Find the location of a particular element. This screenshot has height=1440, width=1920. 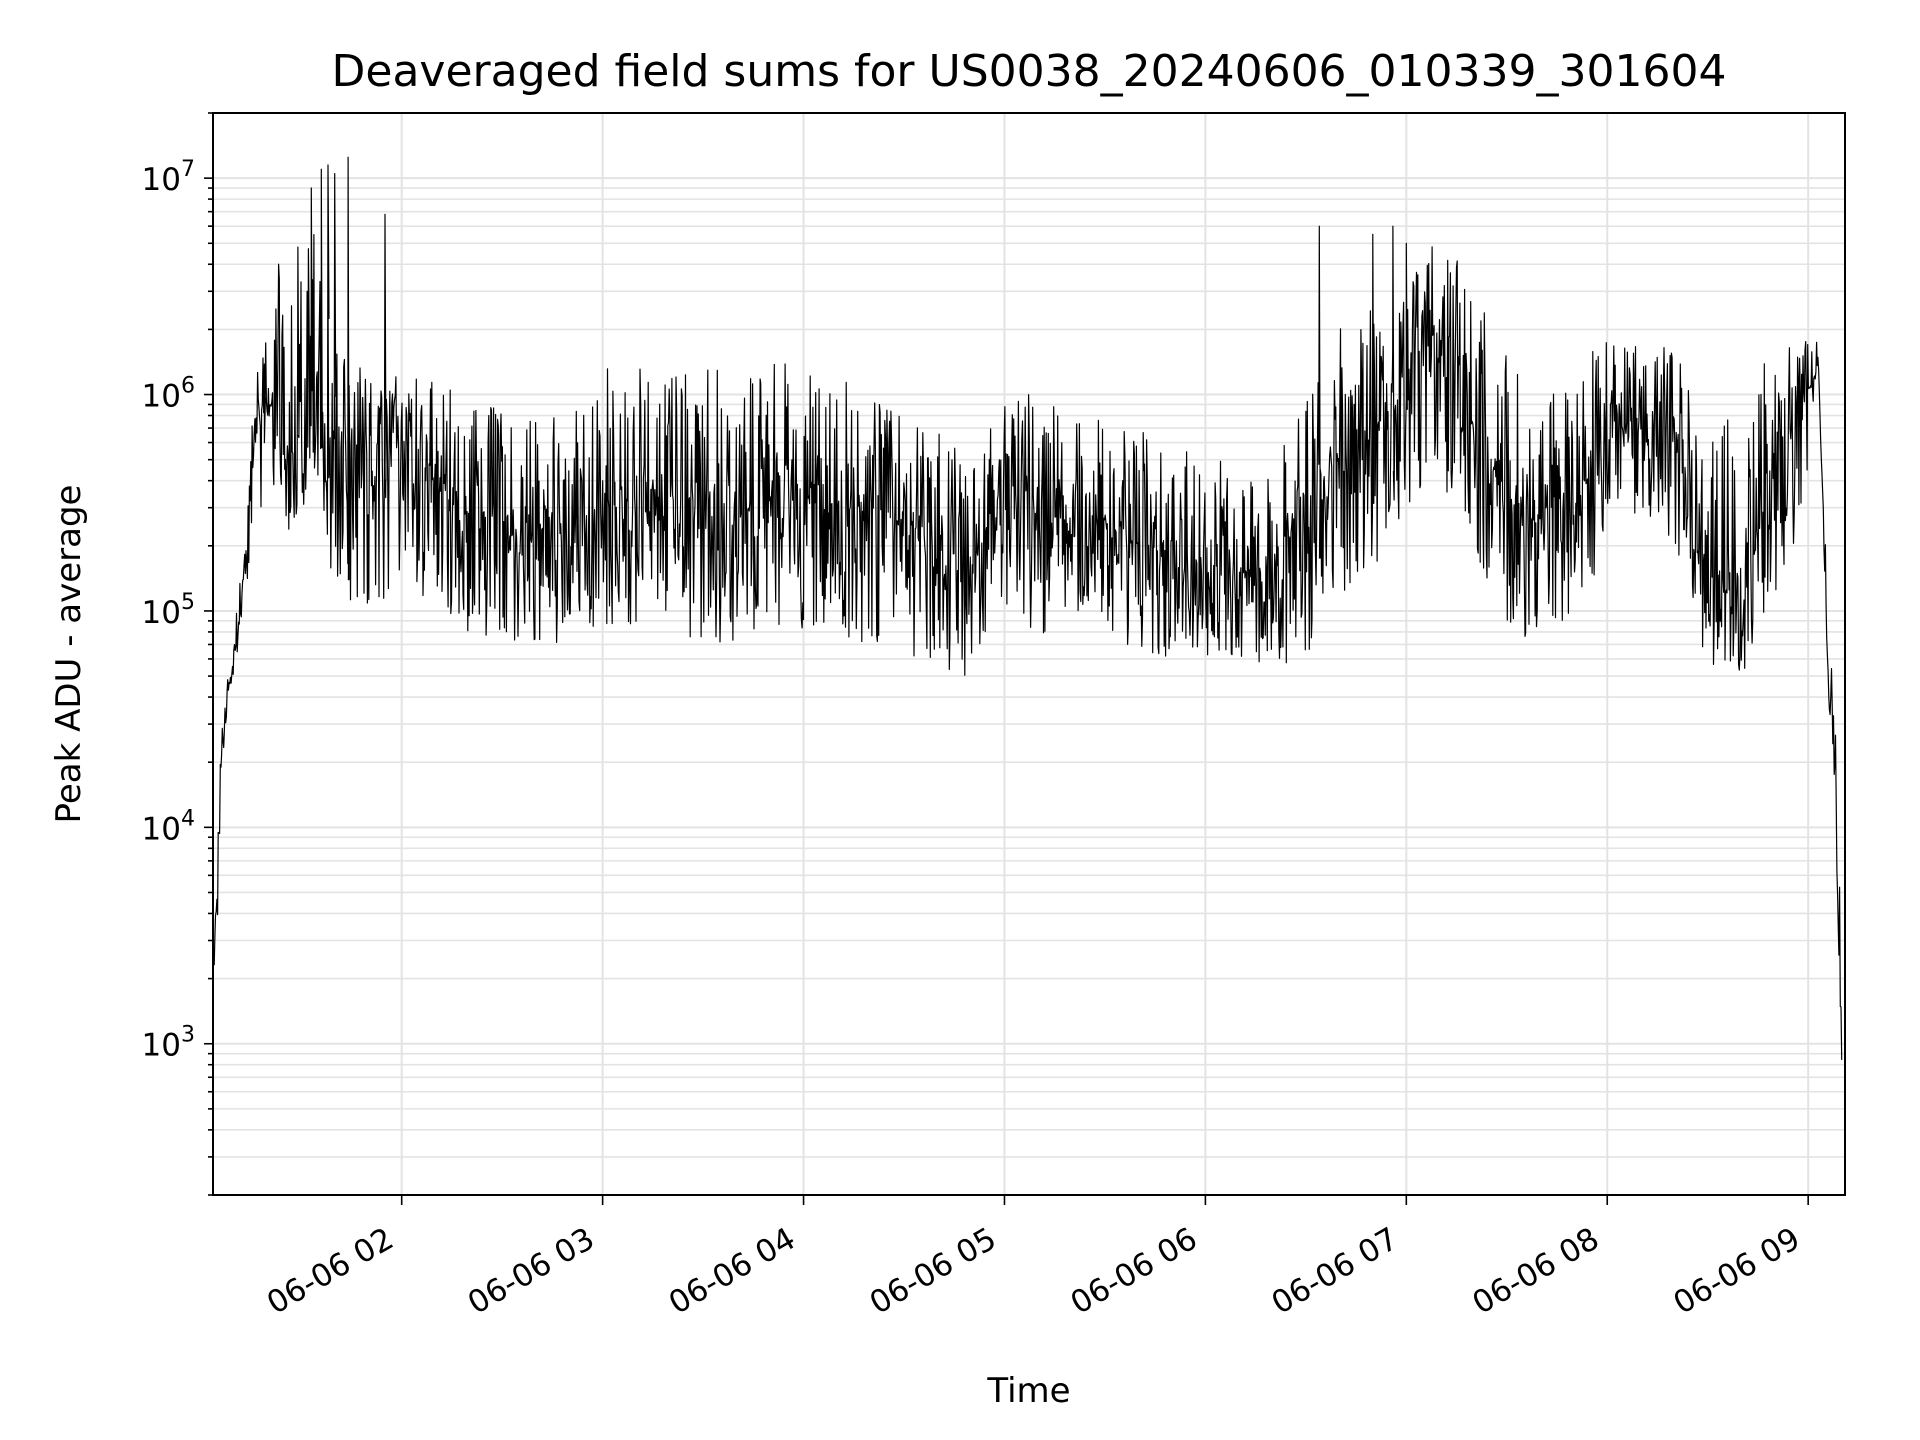

y-tick-label: 10⁵ is located at coordinates (168, 610).